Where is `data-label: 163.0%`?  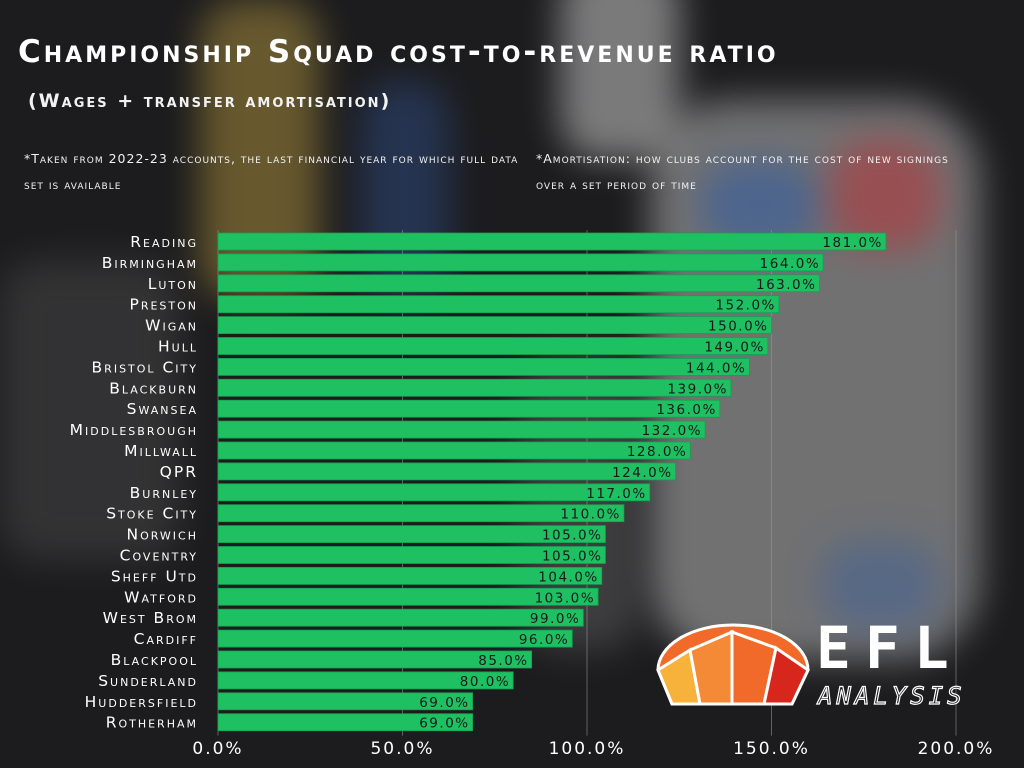 data-label: 163.0% is located at coordinates (786, 285).